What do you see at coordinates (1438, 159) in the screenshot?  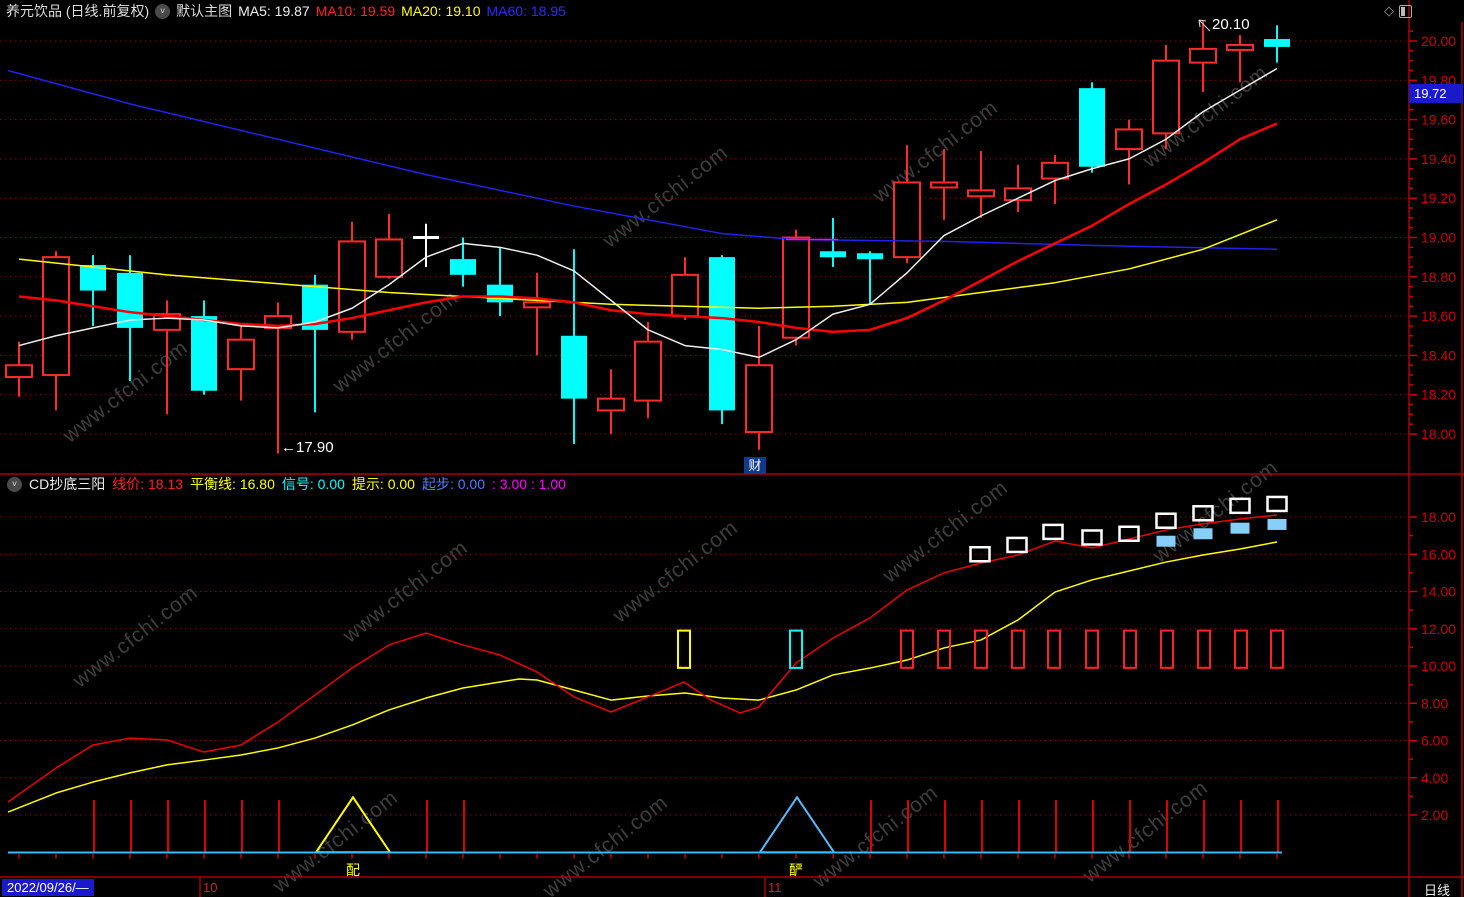 I see `svg-text: 19.40` at bounding box center [1438, 159].